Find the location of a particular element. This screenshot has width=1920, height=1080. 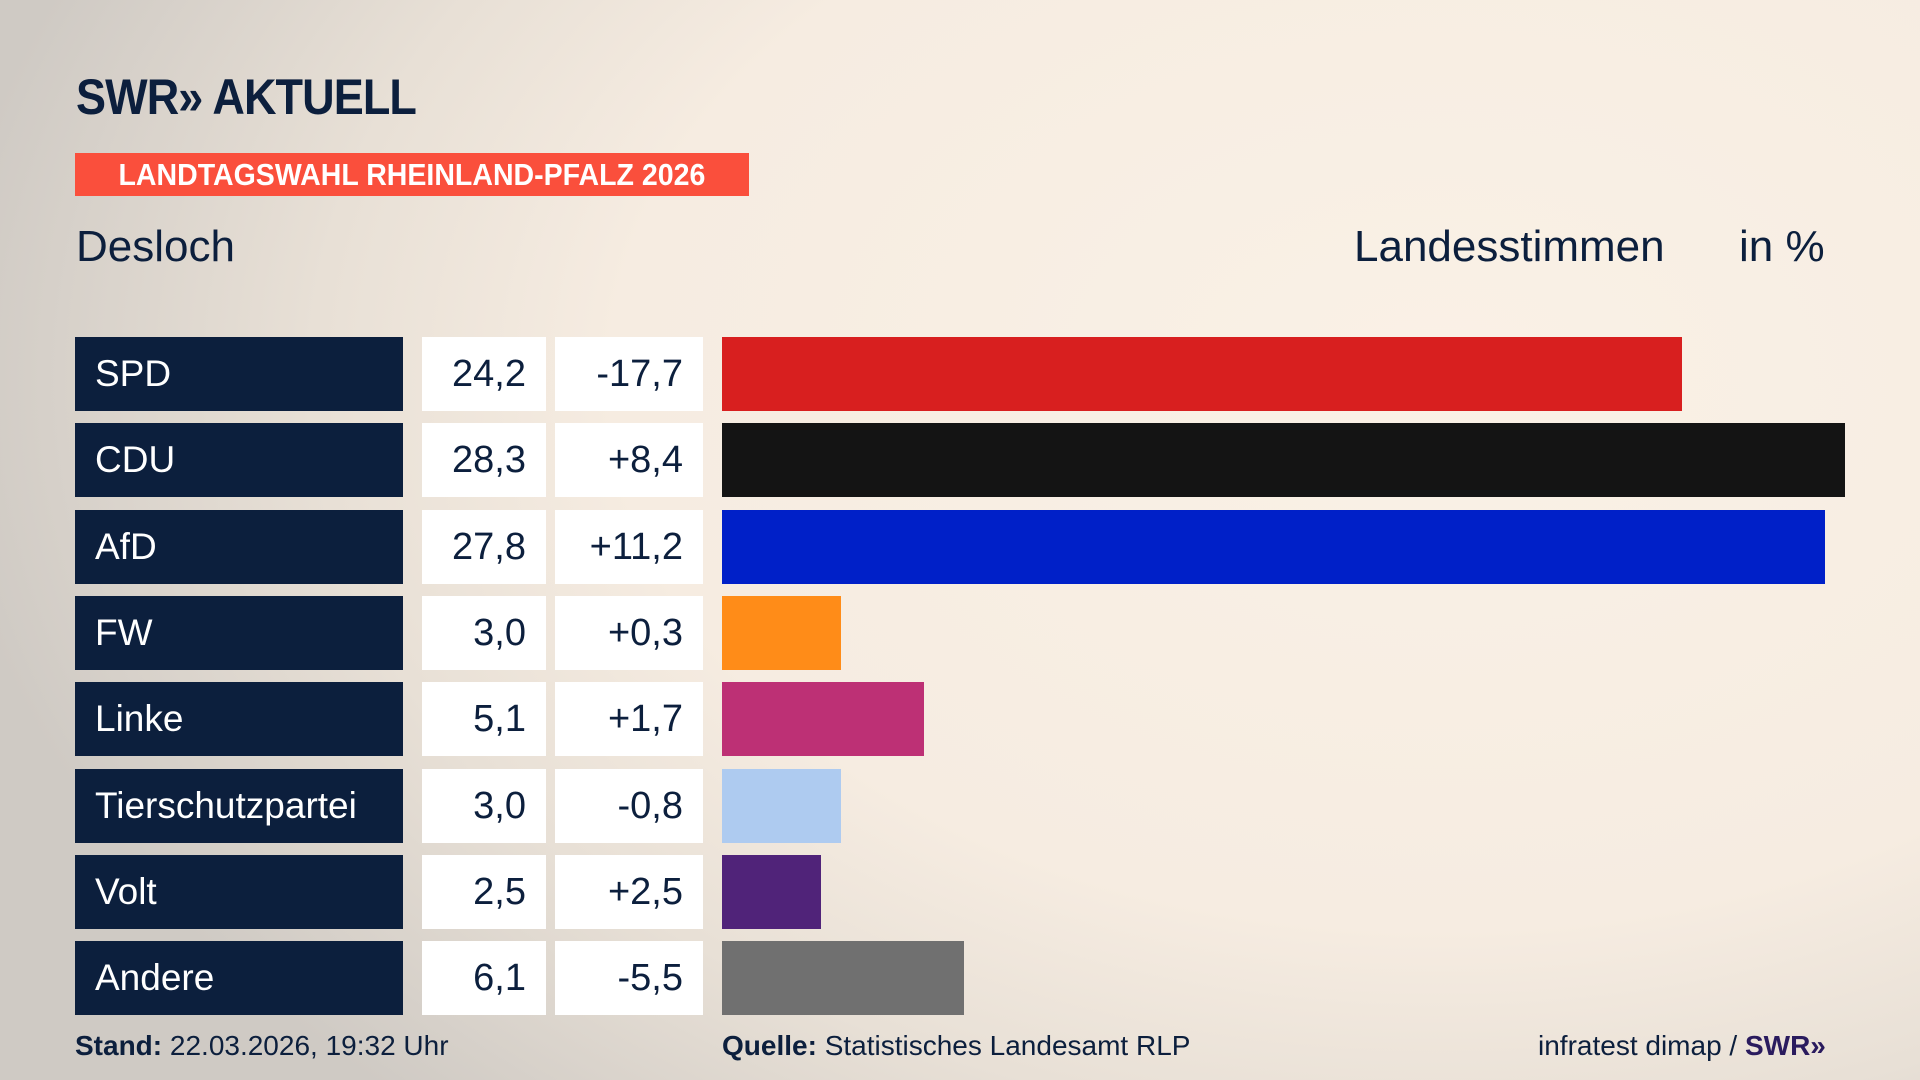

timestamp: Stand: 22.03.2026, 19:32 Uhr is located at coordinates (262, 1046).